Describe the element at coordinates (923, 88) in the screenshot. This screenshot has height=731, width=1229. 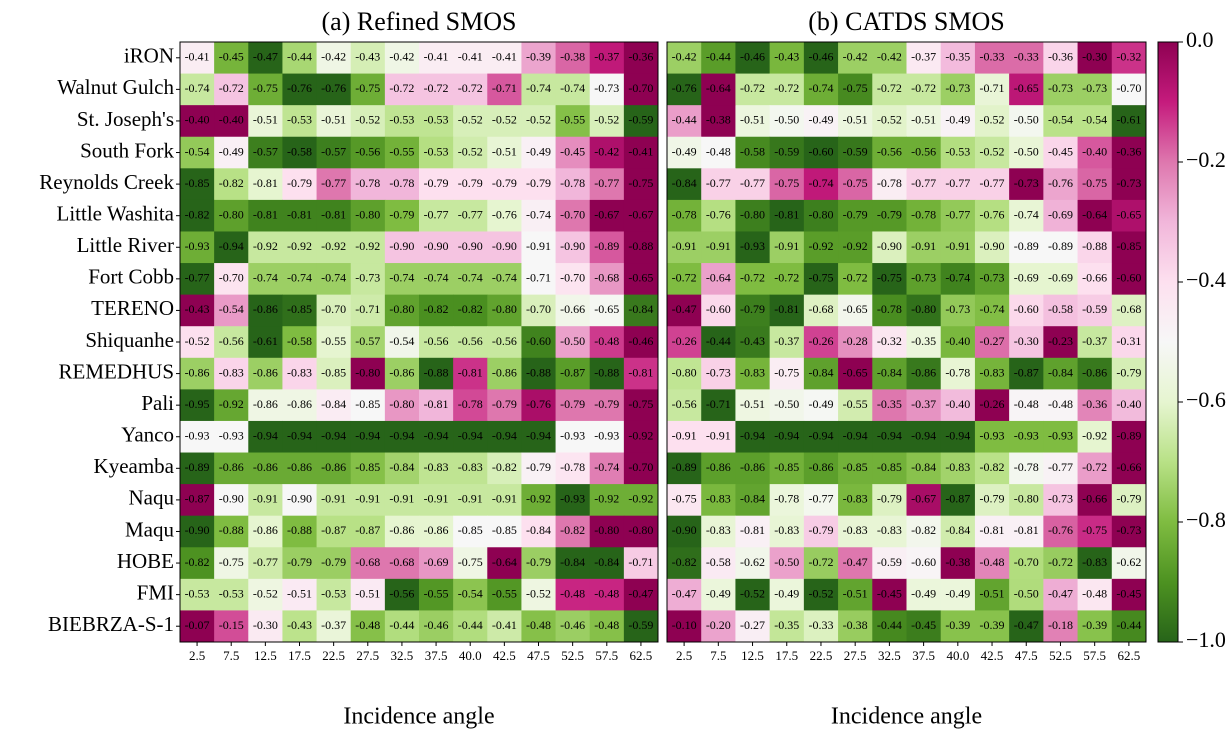
I see `cell-label: -0.72` at that location.